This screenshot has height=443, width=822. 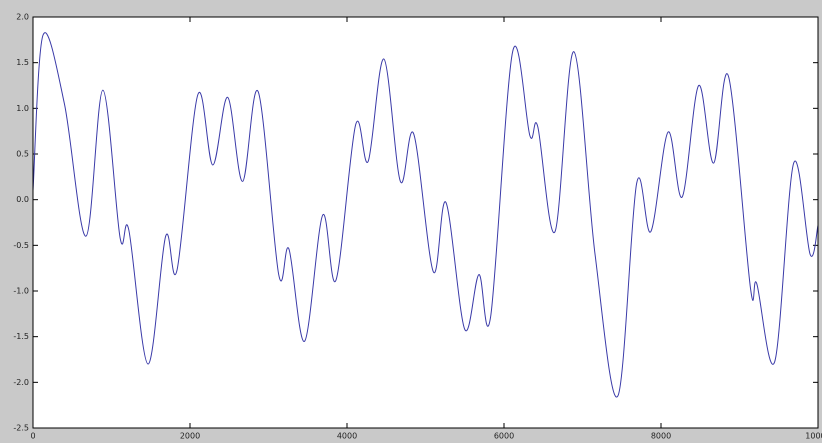 I want to click on x-tick-label: 2000, so click(x=190, y=436).